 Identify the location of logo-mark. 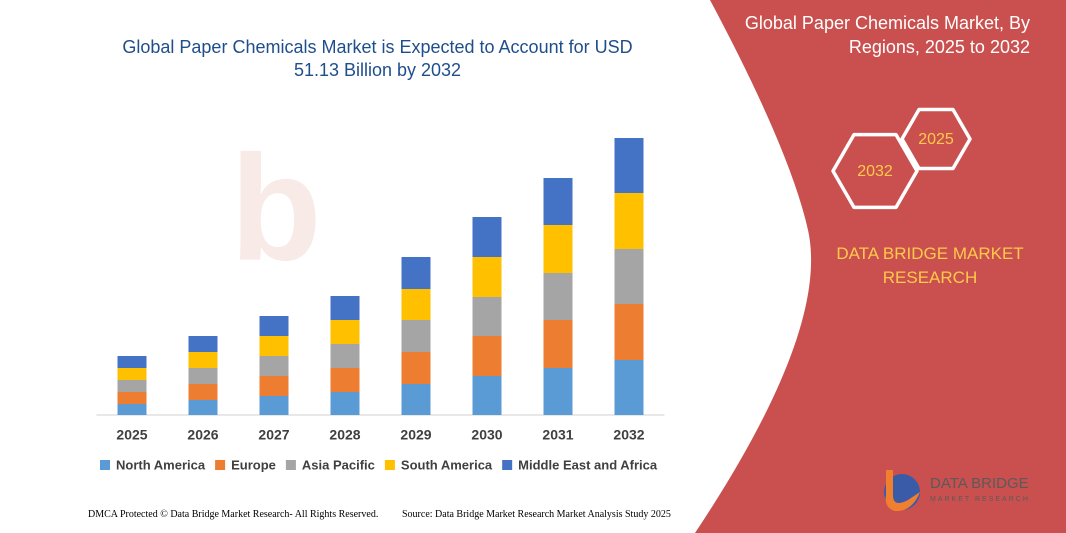
(902, 491).